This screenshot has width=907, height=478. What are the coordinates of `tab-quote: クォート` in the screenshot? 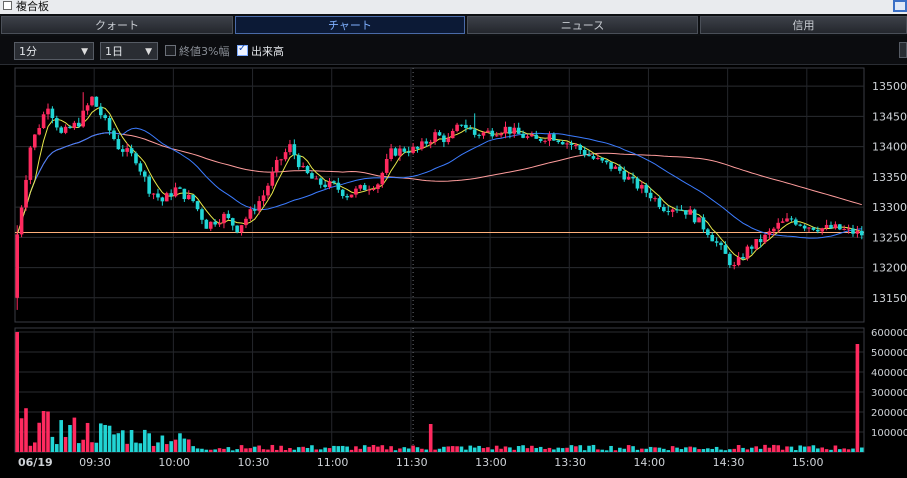 It's located at (117, 25).